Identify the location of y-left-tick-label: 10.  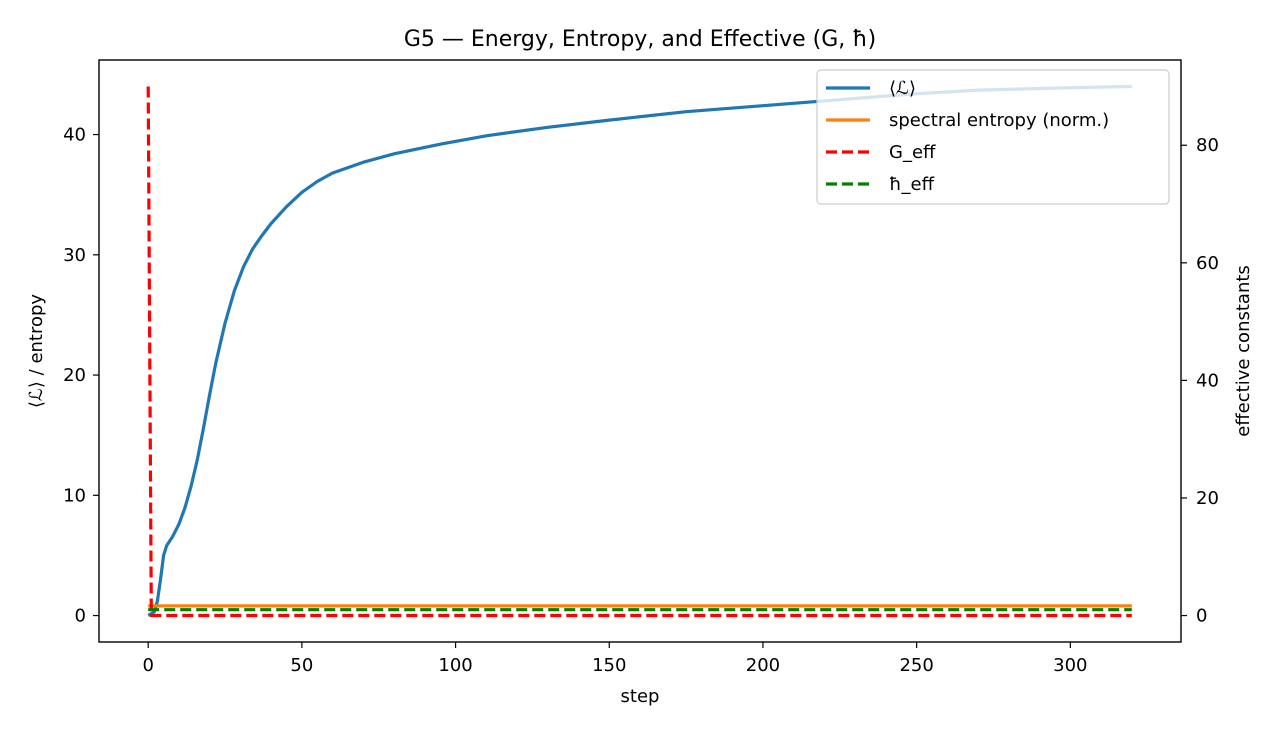
(74, 495).